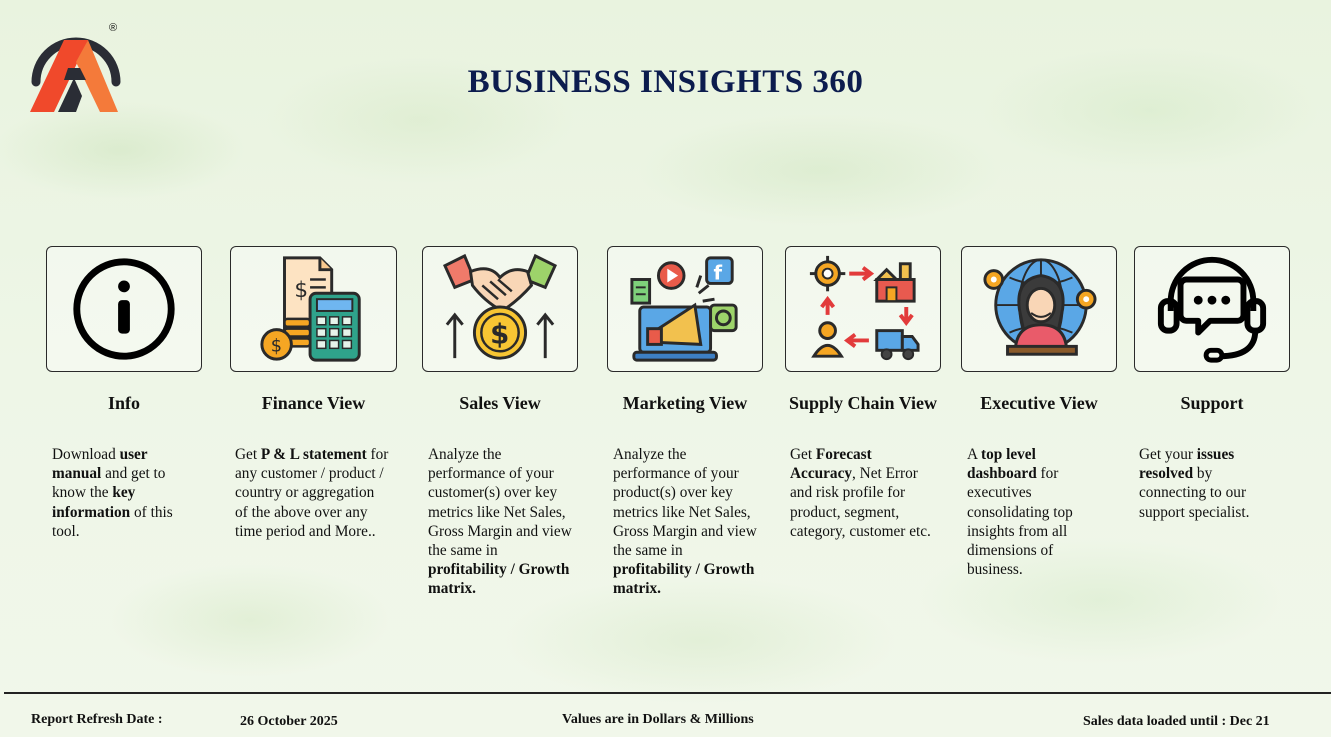 The image size is (1331, 737). I want to click on marketing-view-card: f, so click(685, 309).